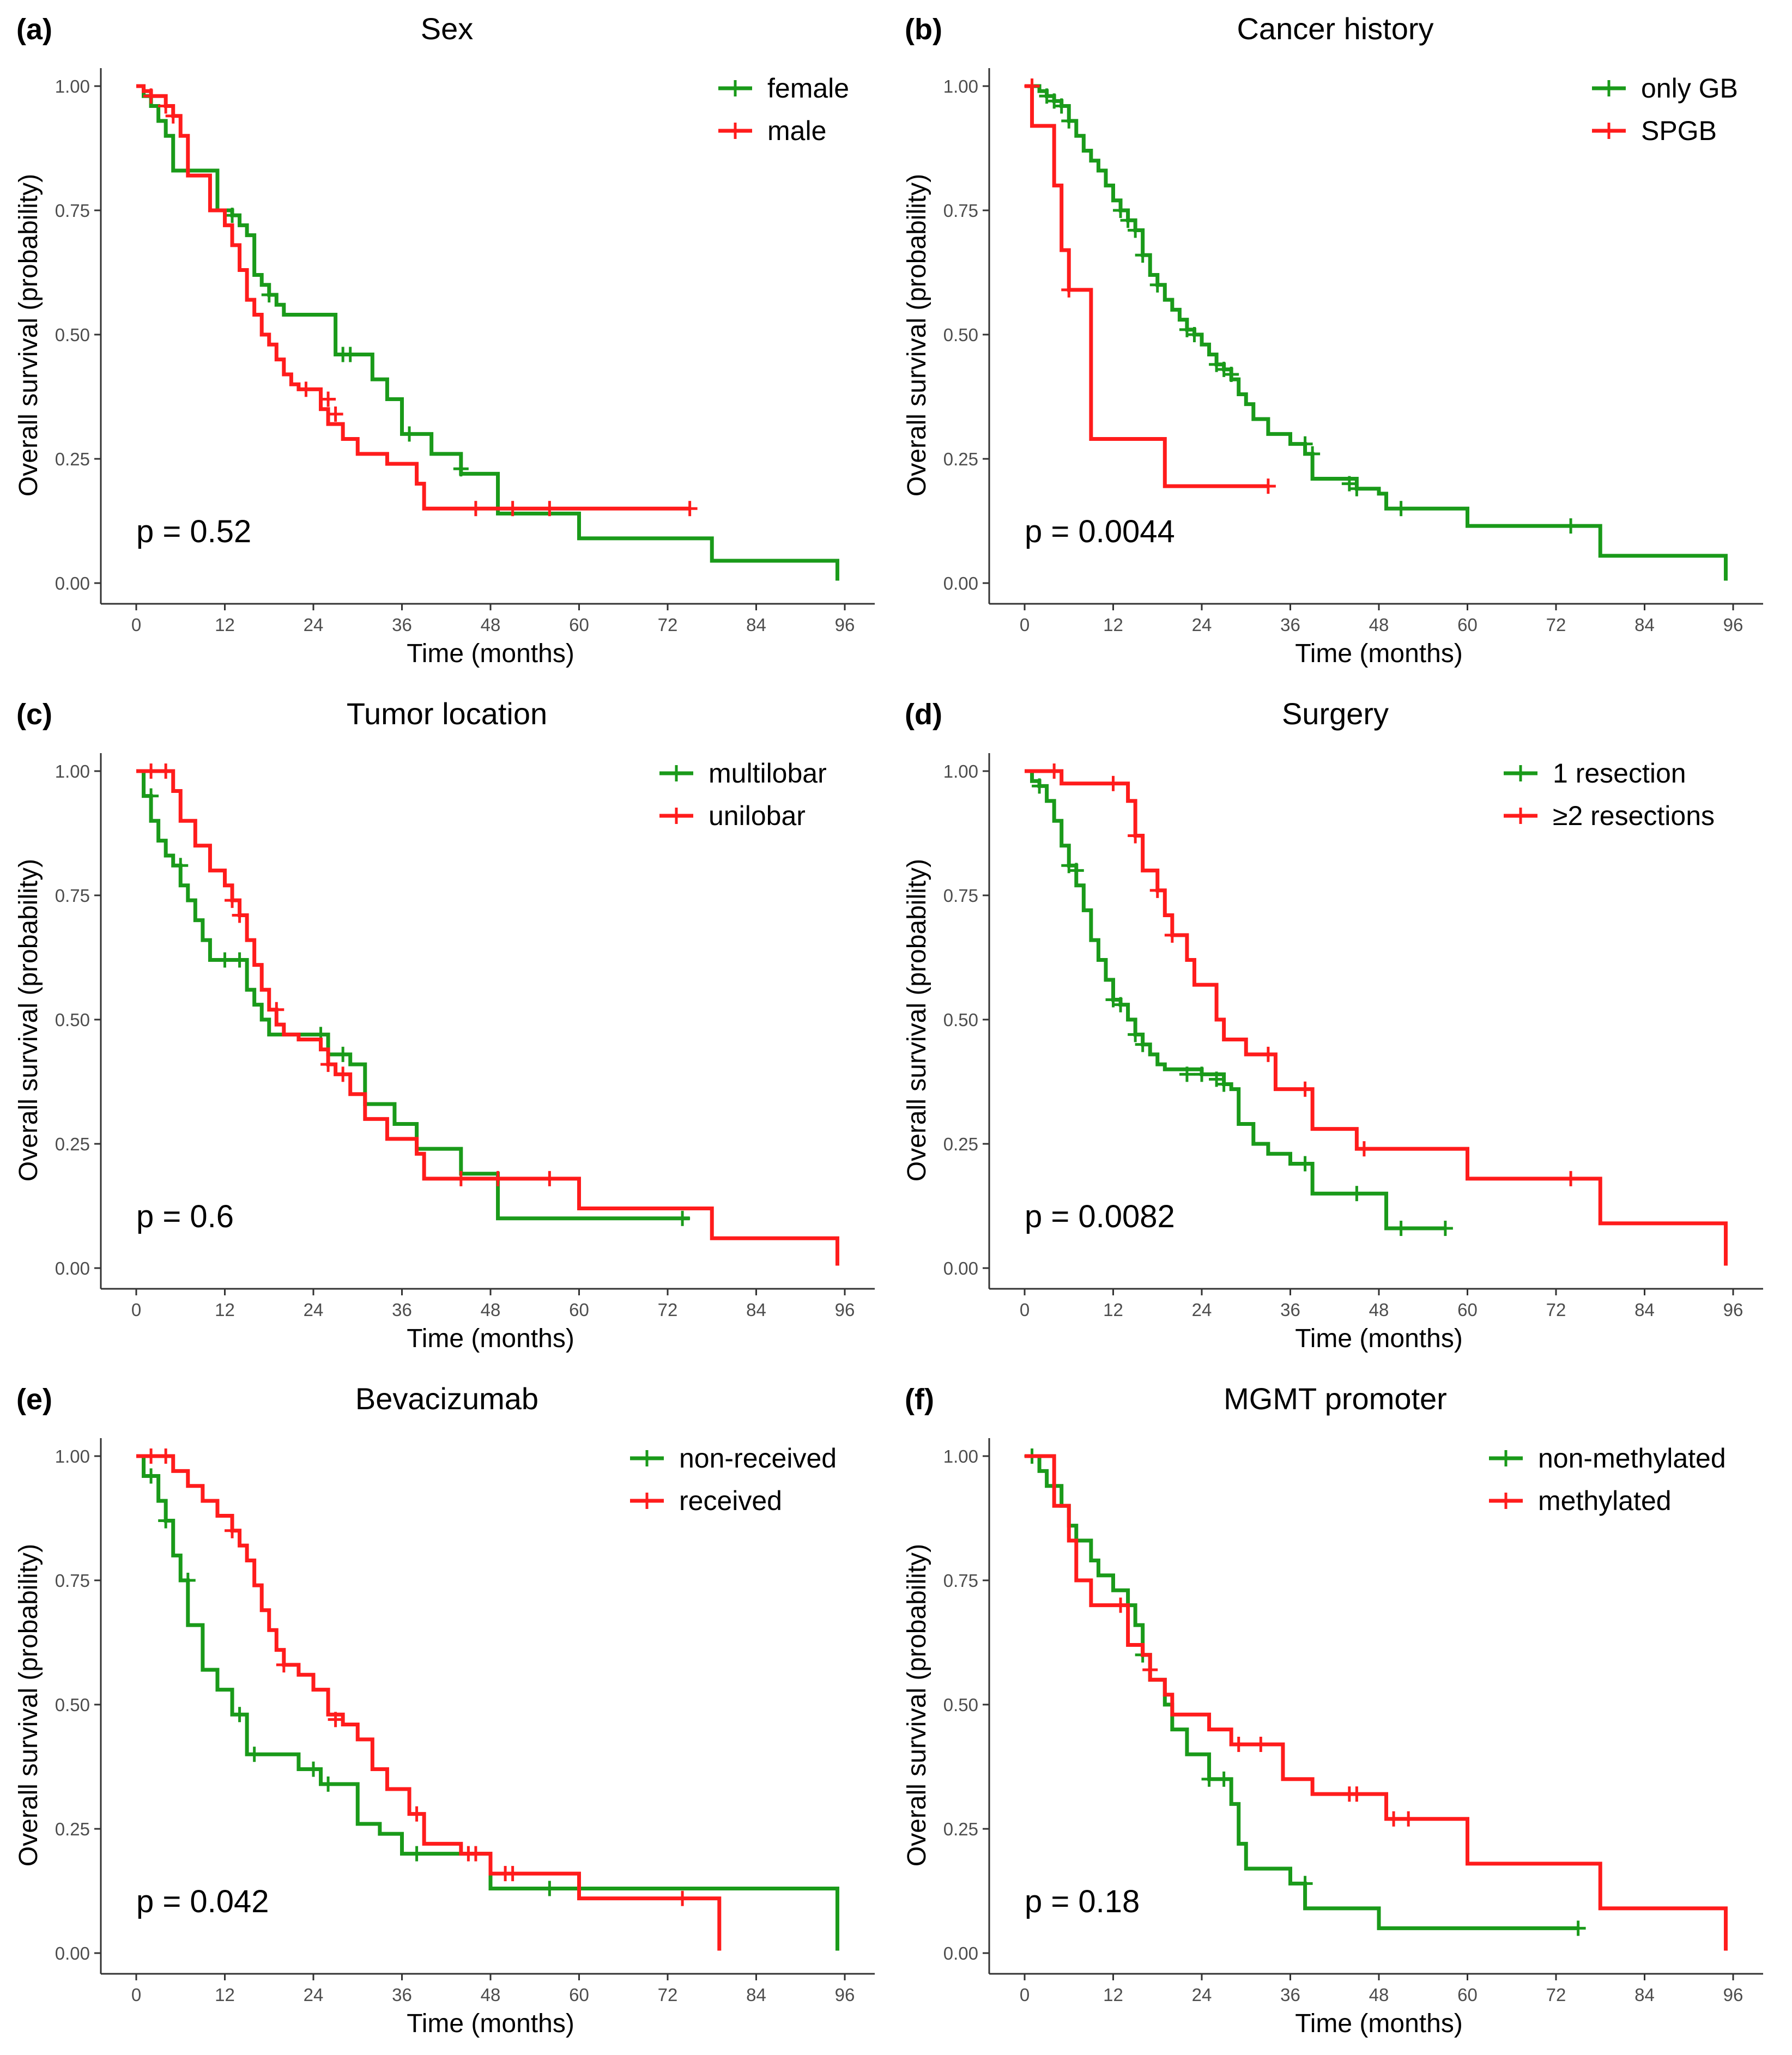  I want to click on survival-curve-multilobar, so click(413, 995).